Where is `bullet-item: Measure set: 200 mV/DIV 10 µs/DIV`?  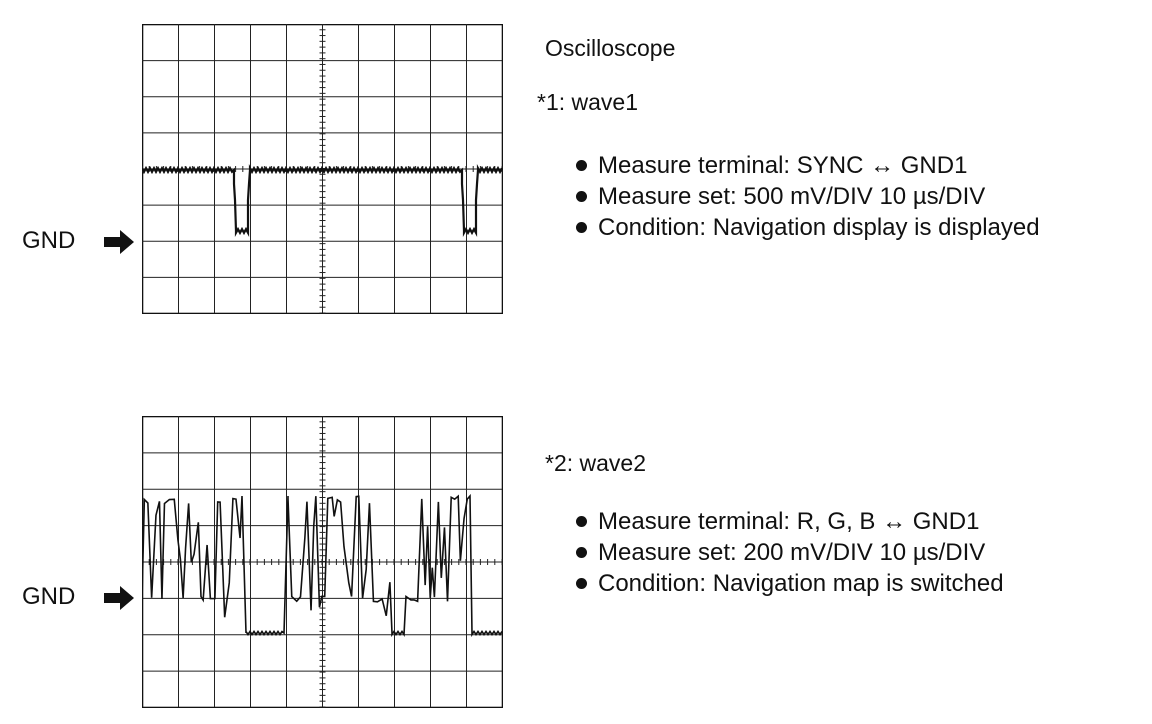 bullet-item: Measure set: 200 mV/DIV 10 µs/DIV is located at coordinates (790, 552).